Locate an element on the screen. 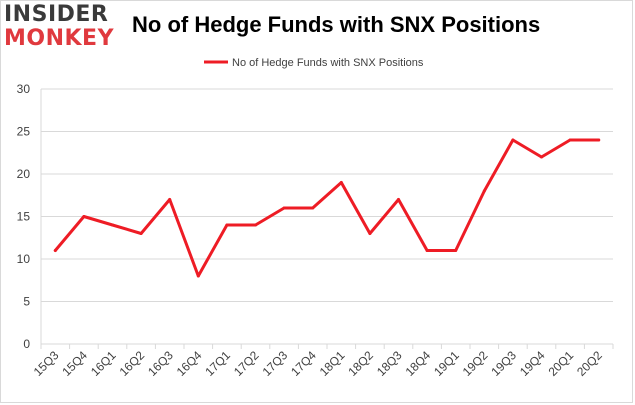  logo-line-1: INSIDER is located at coordinates (56, 14).